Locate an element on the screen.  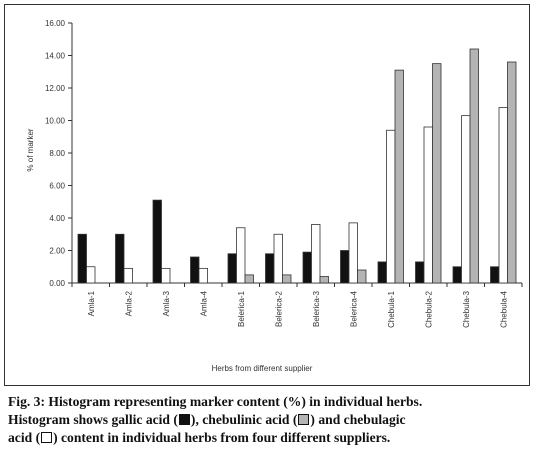
y-tick-label: 8.00 is located at coordinates (57, 153).